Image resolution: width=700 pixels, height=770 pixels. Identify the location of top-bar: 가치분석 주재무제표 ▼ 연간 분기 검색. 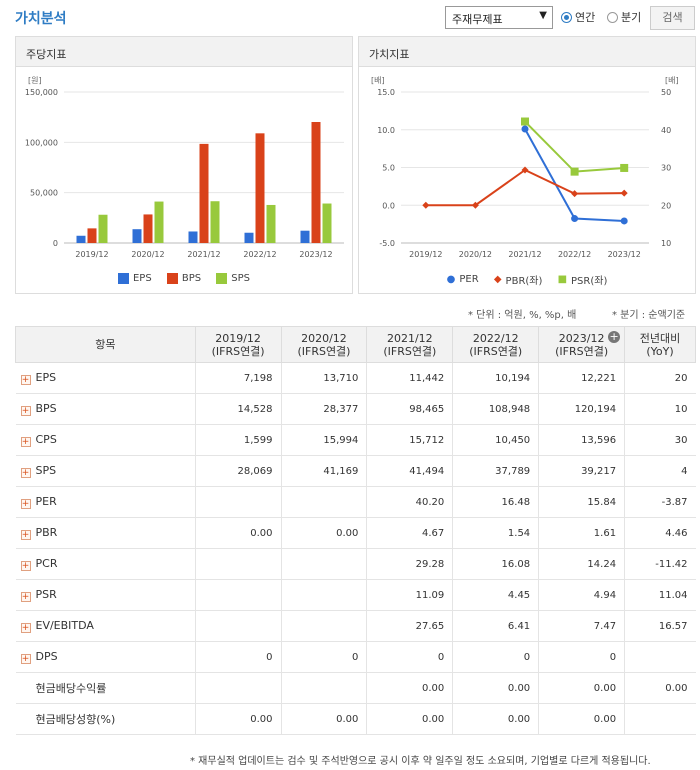
(350, 17).